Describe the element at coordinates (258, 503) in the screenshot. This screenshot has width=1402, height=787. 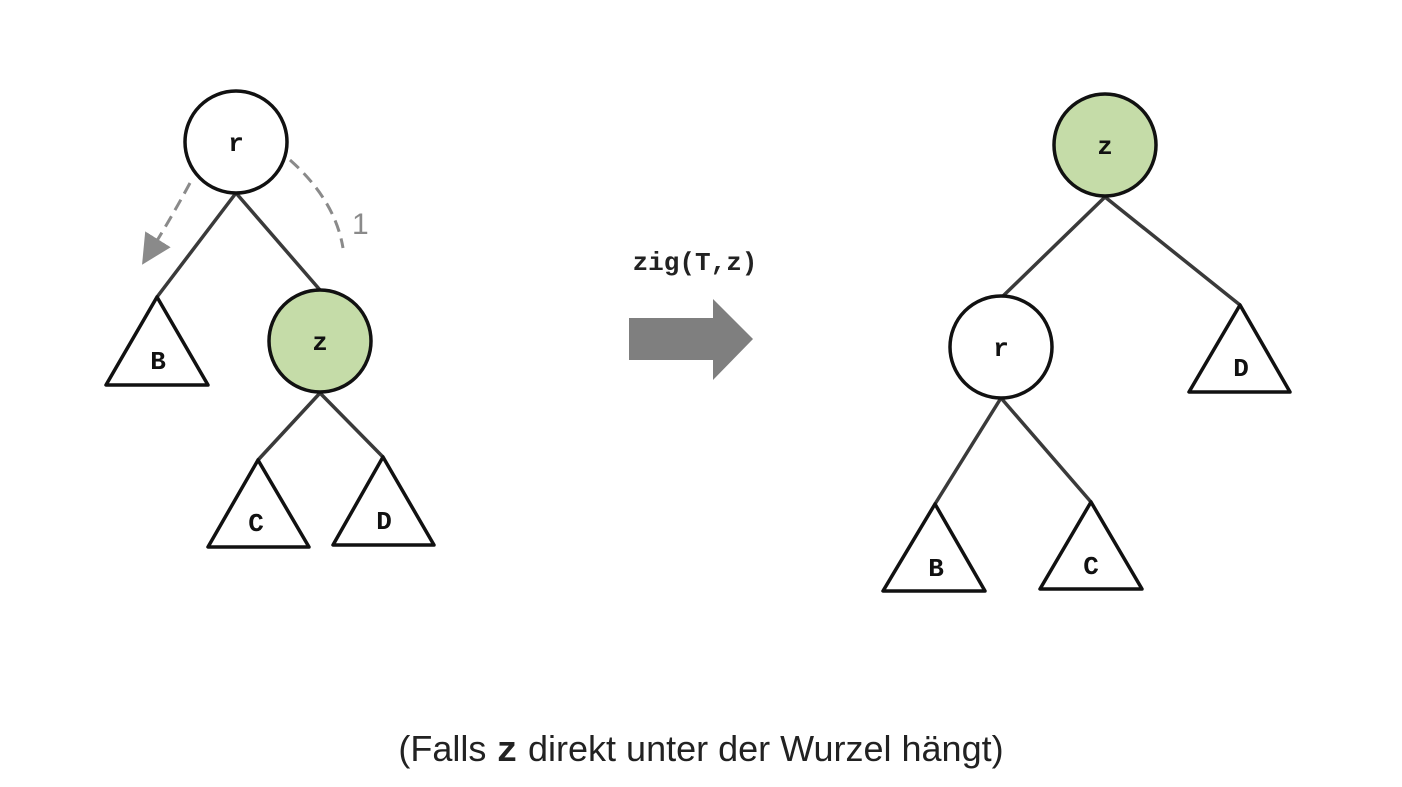
I see `subtree-c` at that location.